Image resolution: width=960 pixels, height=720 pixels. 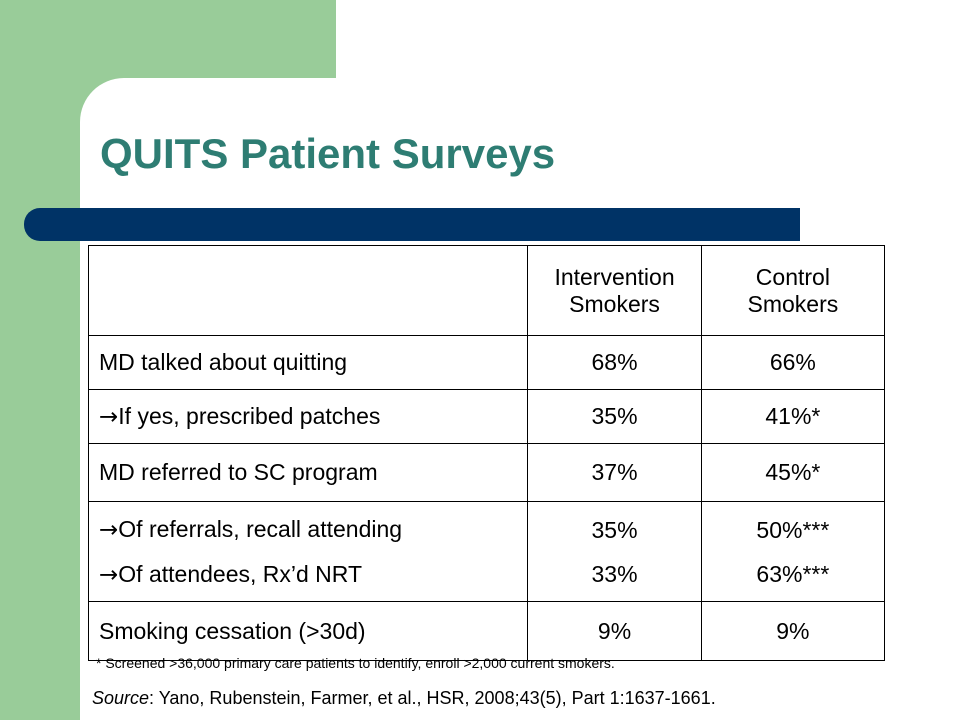 I want to click on header-control-line2: Smokers, so click(x=793, y=303).